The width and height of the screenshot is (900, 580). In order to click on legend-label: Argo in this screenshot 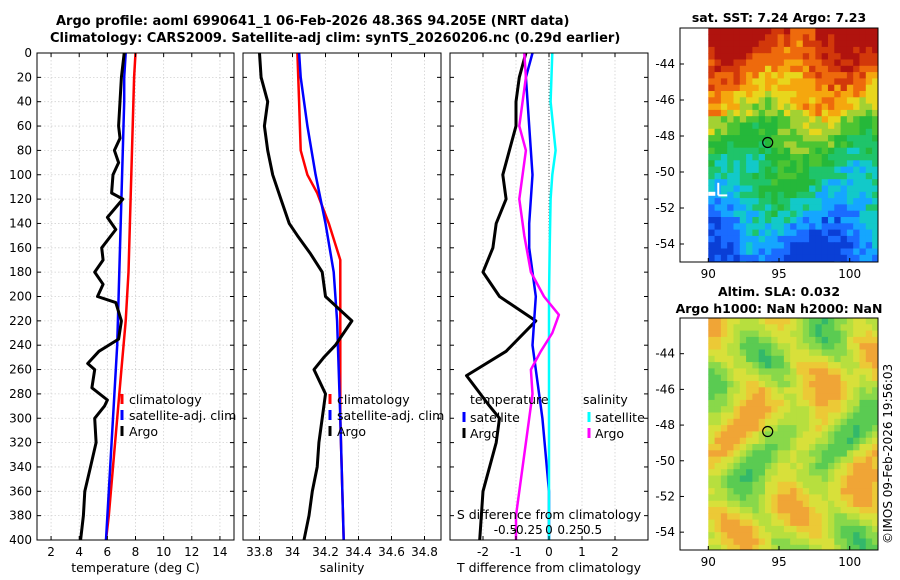, I will do `click(351, 431)`.